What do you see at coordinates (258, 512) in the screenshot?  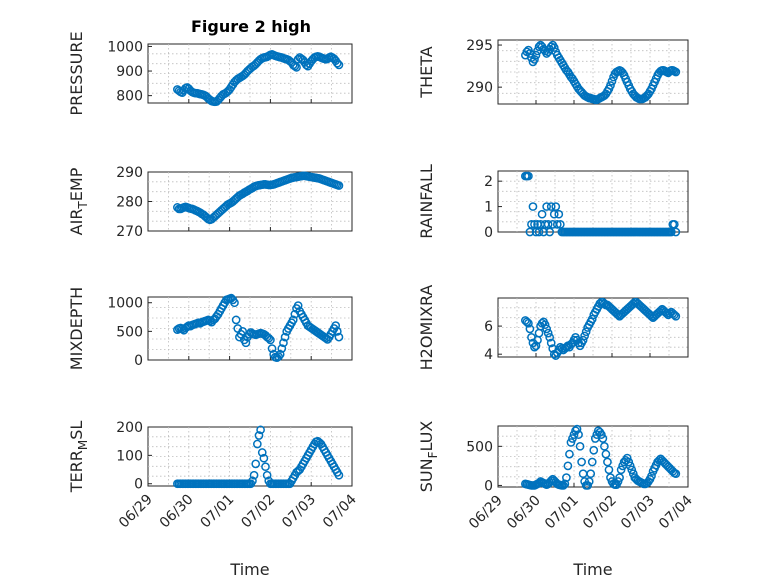 I see `x-tick-label: 07/02` at bounding box center [258, 512].